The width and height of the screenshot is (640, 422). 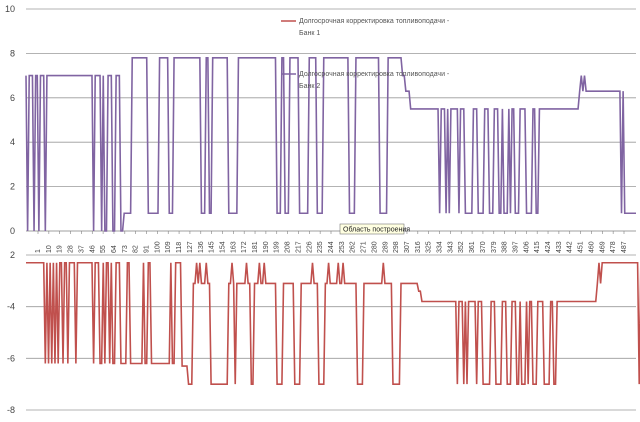 I want to click on bottom-y-tick-label: -8, so click(x=11, y=410).